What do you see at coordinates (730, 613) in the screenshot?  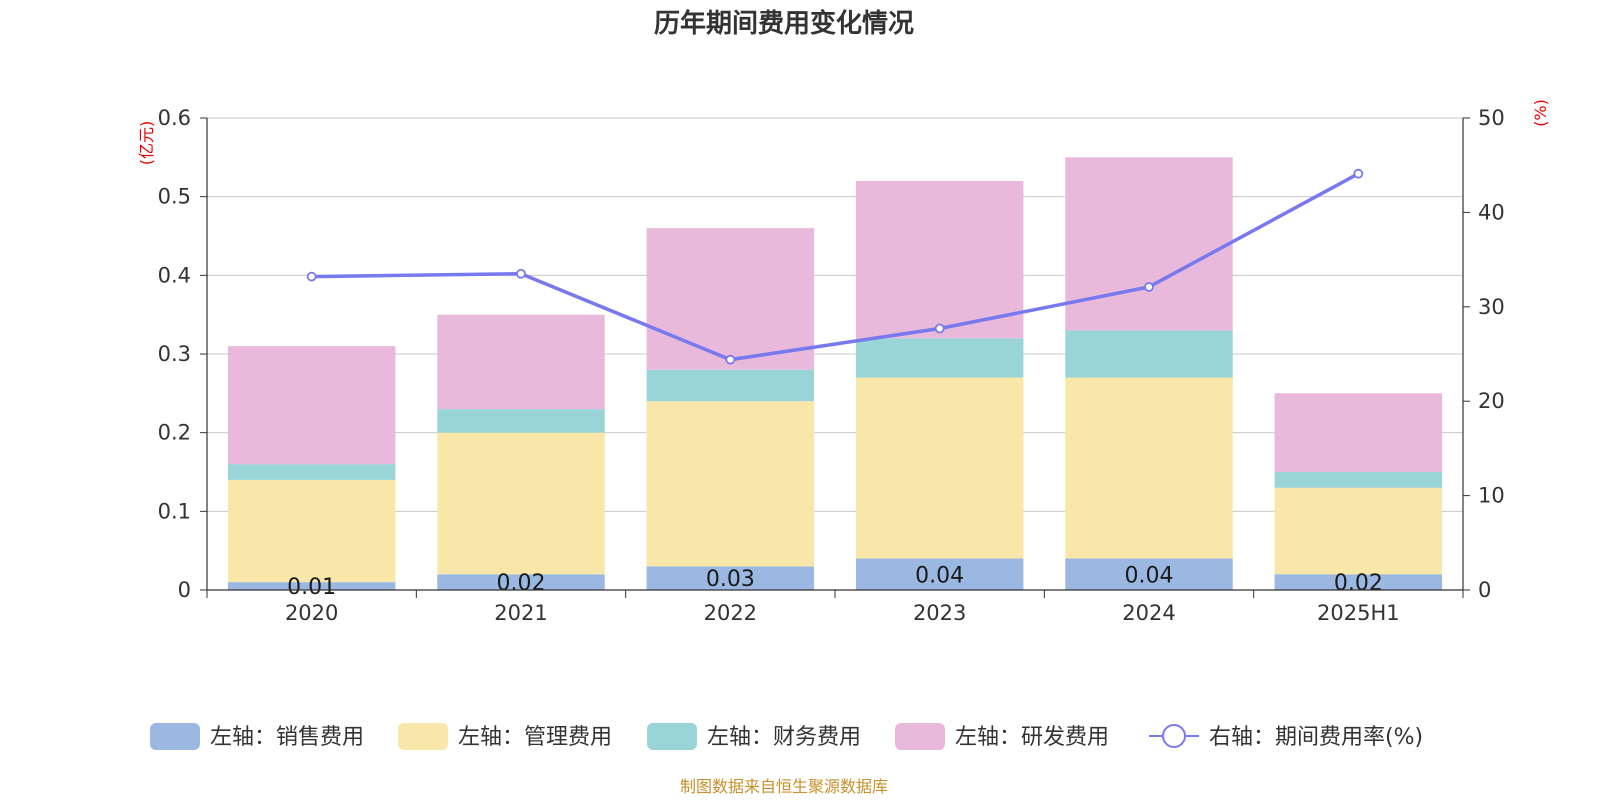 I see `x-axis-tick-label: 2022` at bounding box center [730, 613].